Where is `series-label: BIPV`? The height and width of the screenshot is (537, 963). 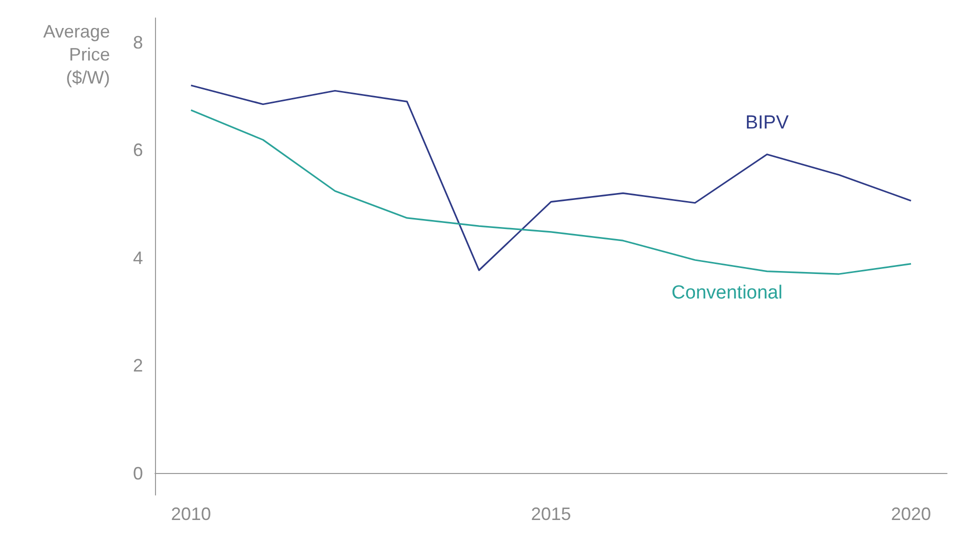
series-label: BIPV is located at coordinates (767, 123).